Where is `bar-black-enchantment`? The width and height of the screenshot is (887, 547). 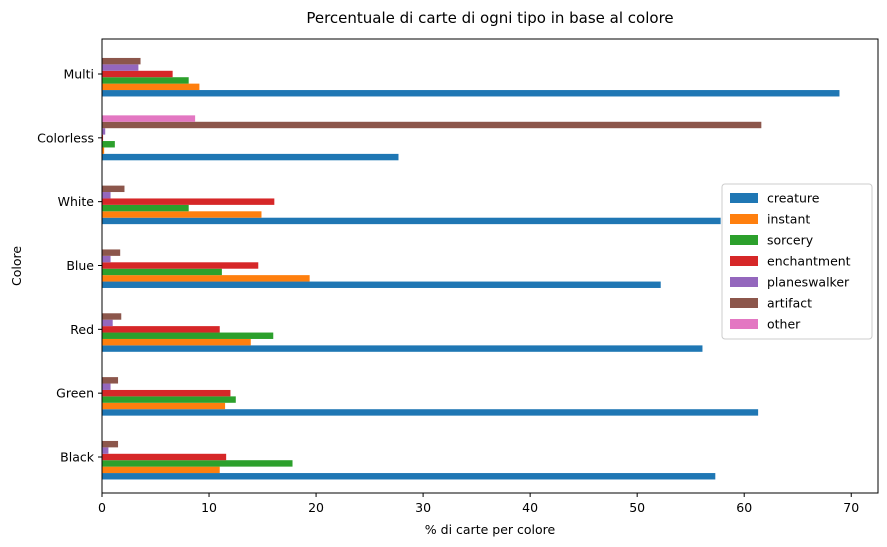
bar-black-enchantment is located at coordinates (164, 457).